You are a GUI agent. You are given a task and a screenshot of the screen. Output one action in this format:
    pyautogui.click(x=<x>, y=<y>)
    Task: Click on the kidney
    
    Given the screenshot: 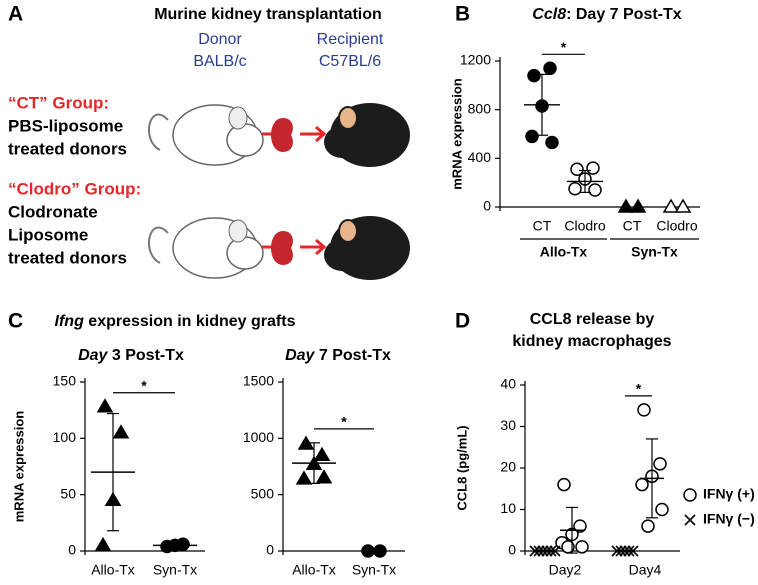 What is the action you would take?
    pyautogui.click(x=282, y=135)
    